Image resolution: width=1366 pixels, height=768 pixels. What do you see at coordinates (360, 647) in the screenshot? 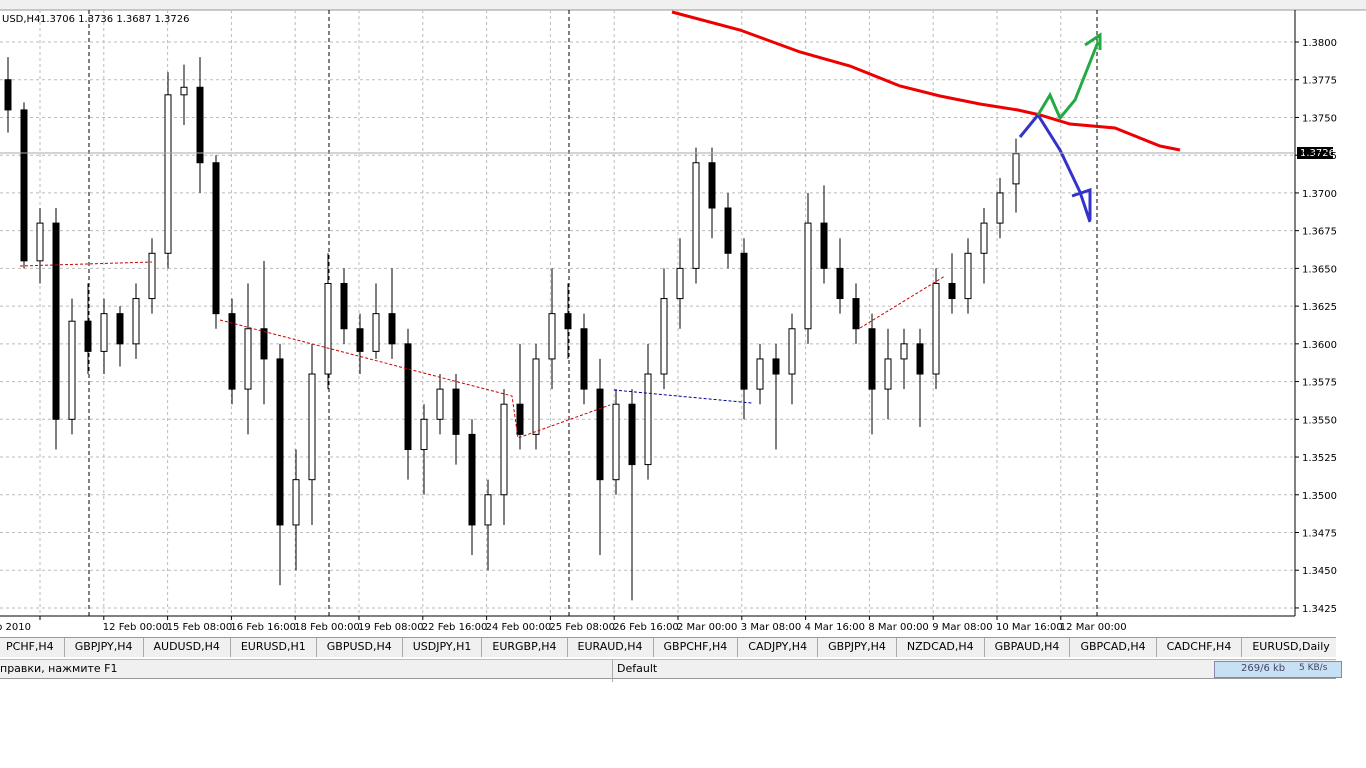
I see `tab: GBPUSD,H4` at bounding box center [360, 647].